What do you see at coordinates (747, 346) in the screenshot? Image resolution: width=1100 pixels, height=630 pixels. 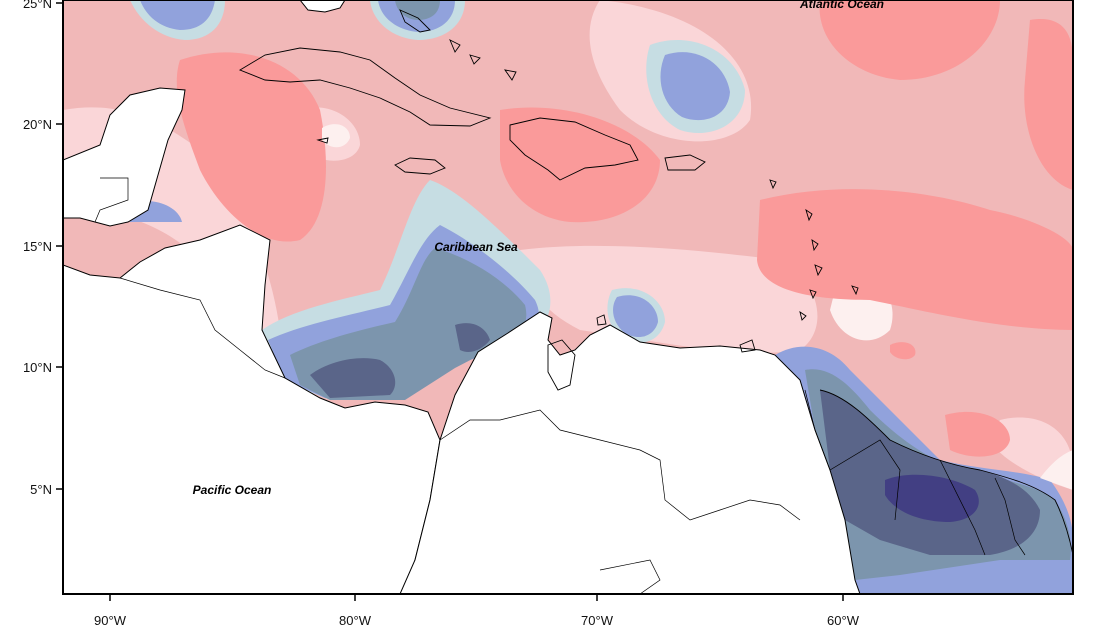 I see `island-trinidad` at bounding box center [747, 346].